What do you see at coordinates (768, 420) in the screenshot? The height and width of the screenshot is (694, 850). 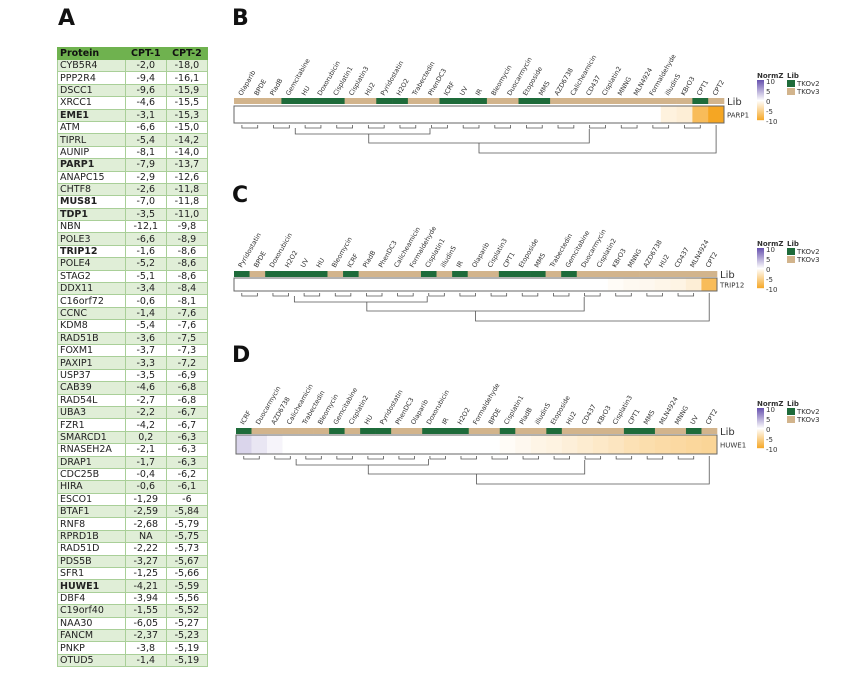 I see `normz-tick: 5` at bounding box center [768, 420].